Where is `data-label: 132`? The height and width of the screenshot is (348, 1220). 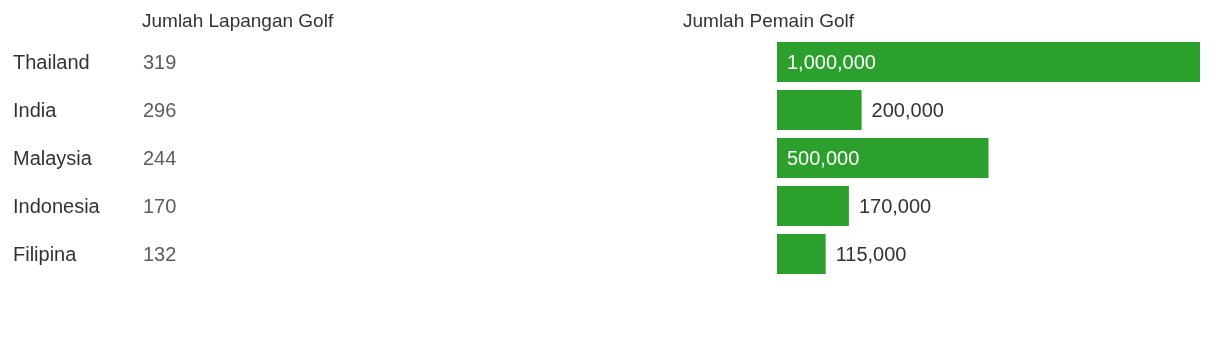 data-label: 132 is located at coordinates (160, 254).